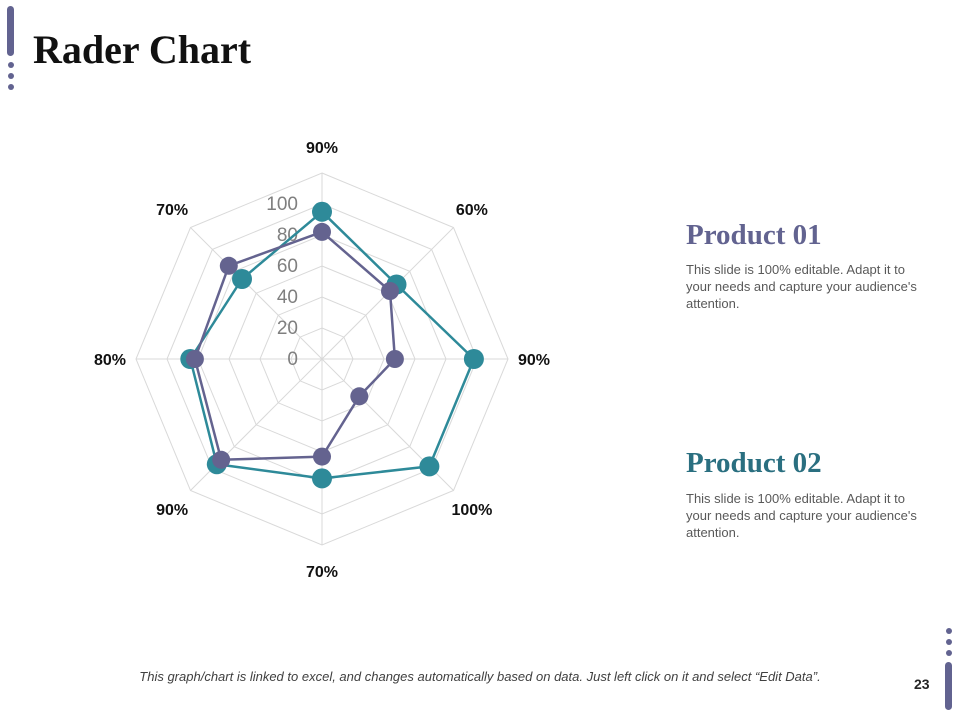  Describe the element at coordinates (754, 463) in the screenshot. I see `product-02-title: Product 02` at that location.